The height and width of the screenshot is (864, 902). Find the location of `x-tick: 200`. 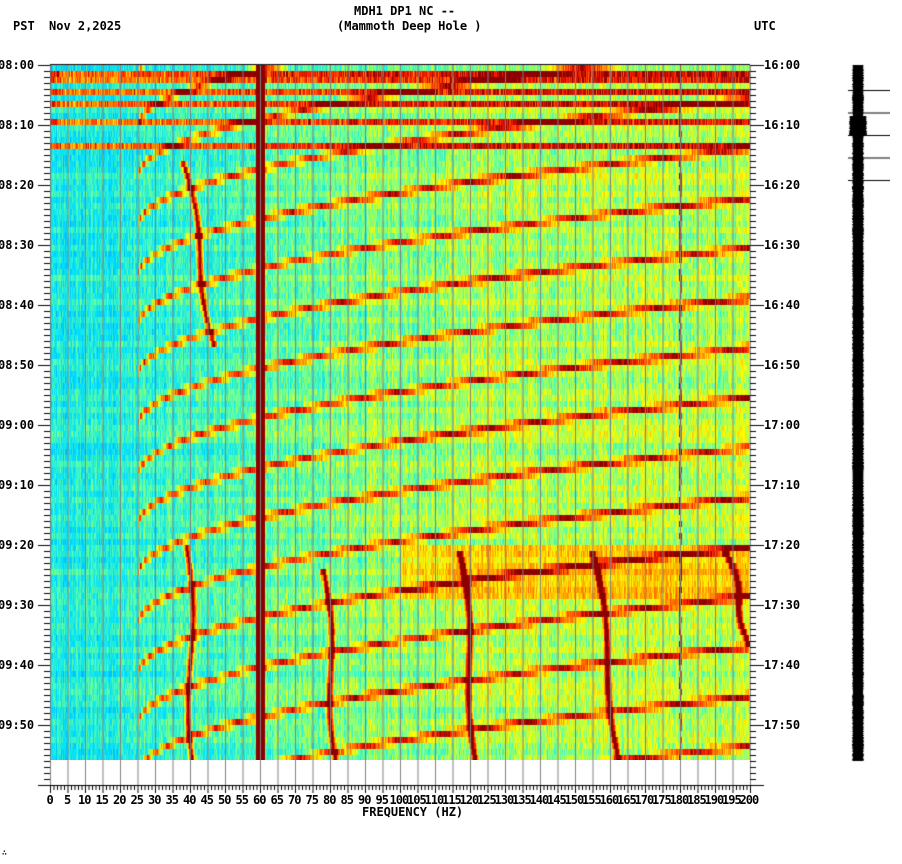

x-tick: 200 is located at coordinates (749, 800).